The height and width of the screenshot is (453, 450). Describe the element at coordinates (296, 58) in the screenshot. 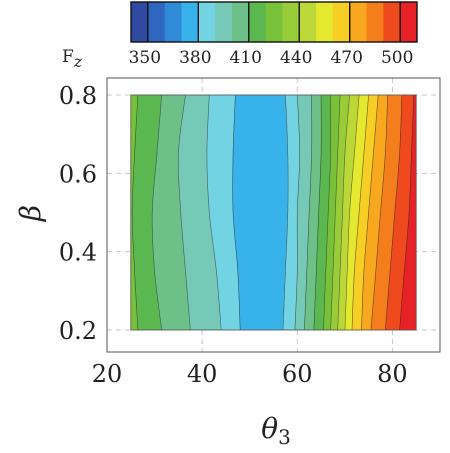

I see `colorbar-tick-label: 440` at that location.